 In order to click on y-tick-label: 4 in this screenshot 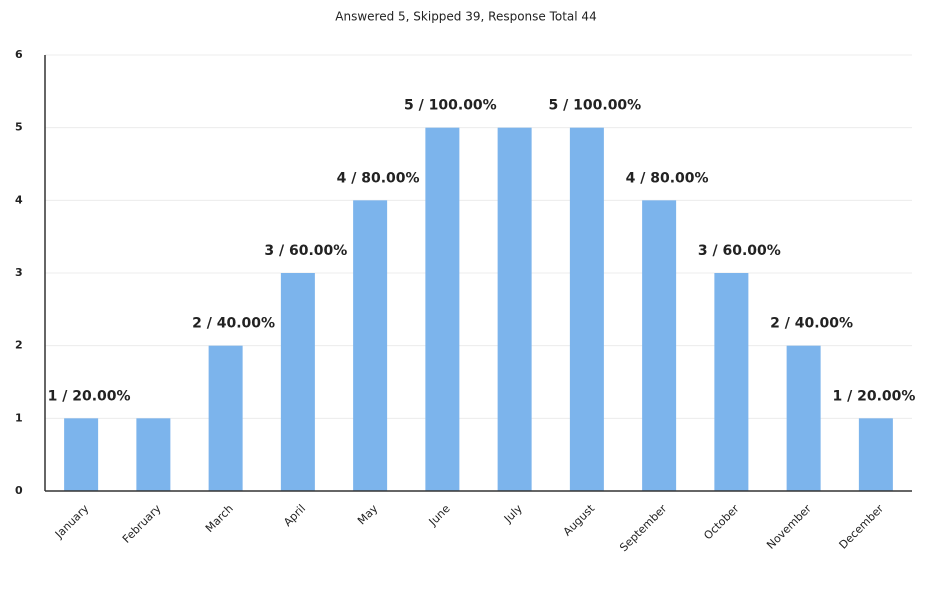, I will do `click(19, 199)`.